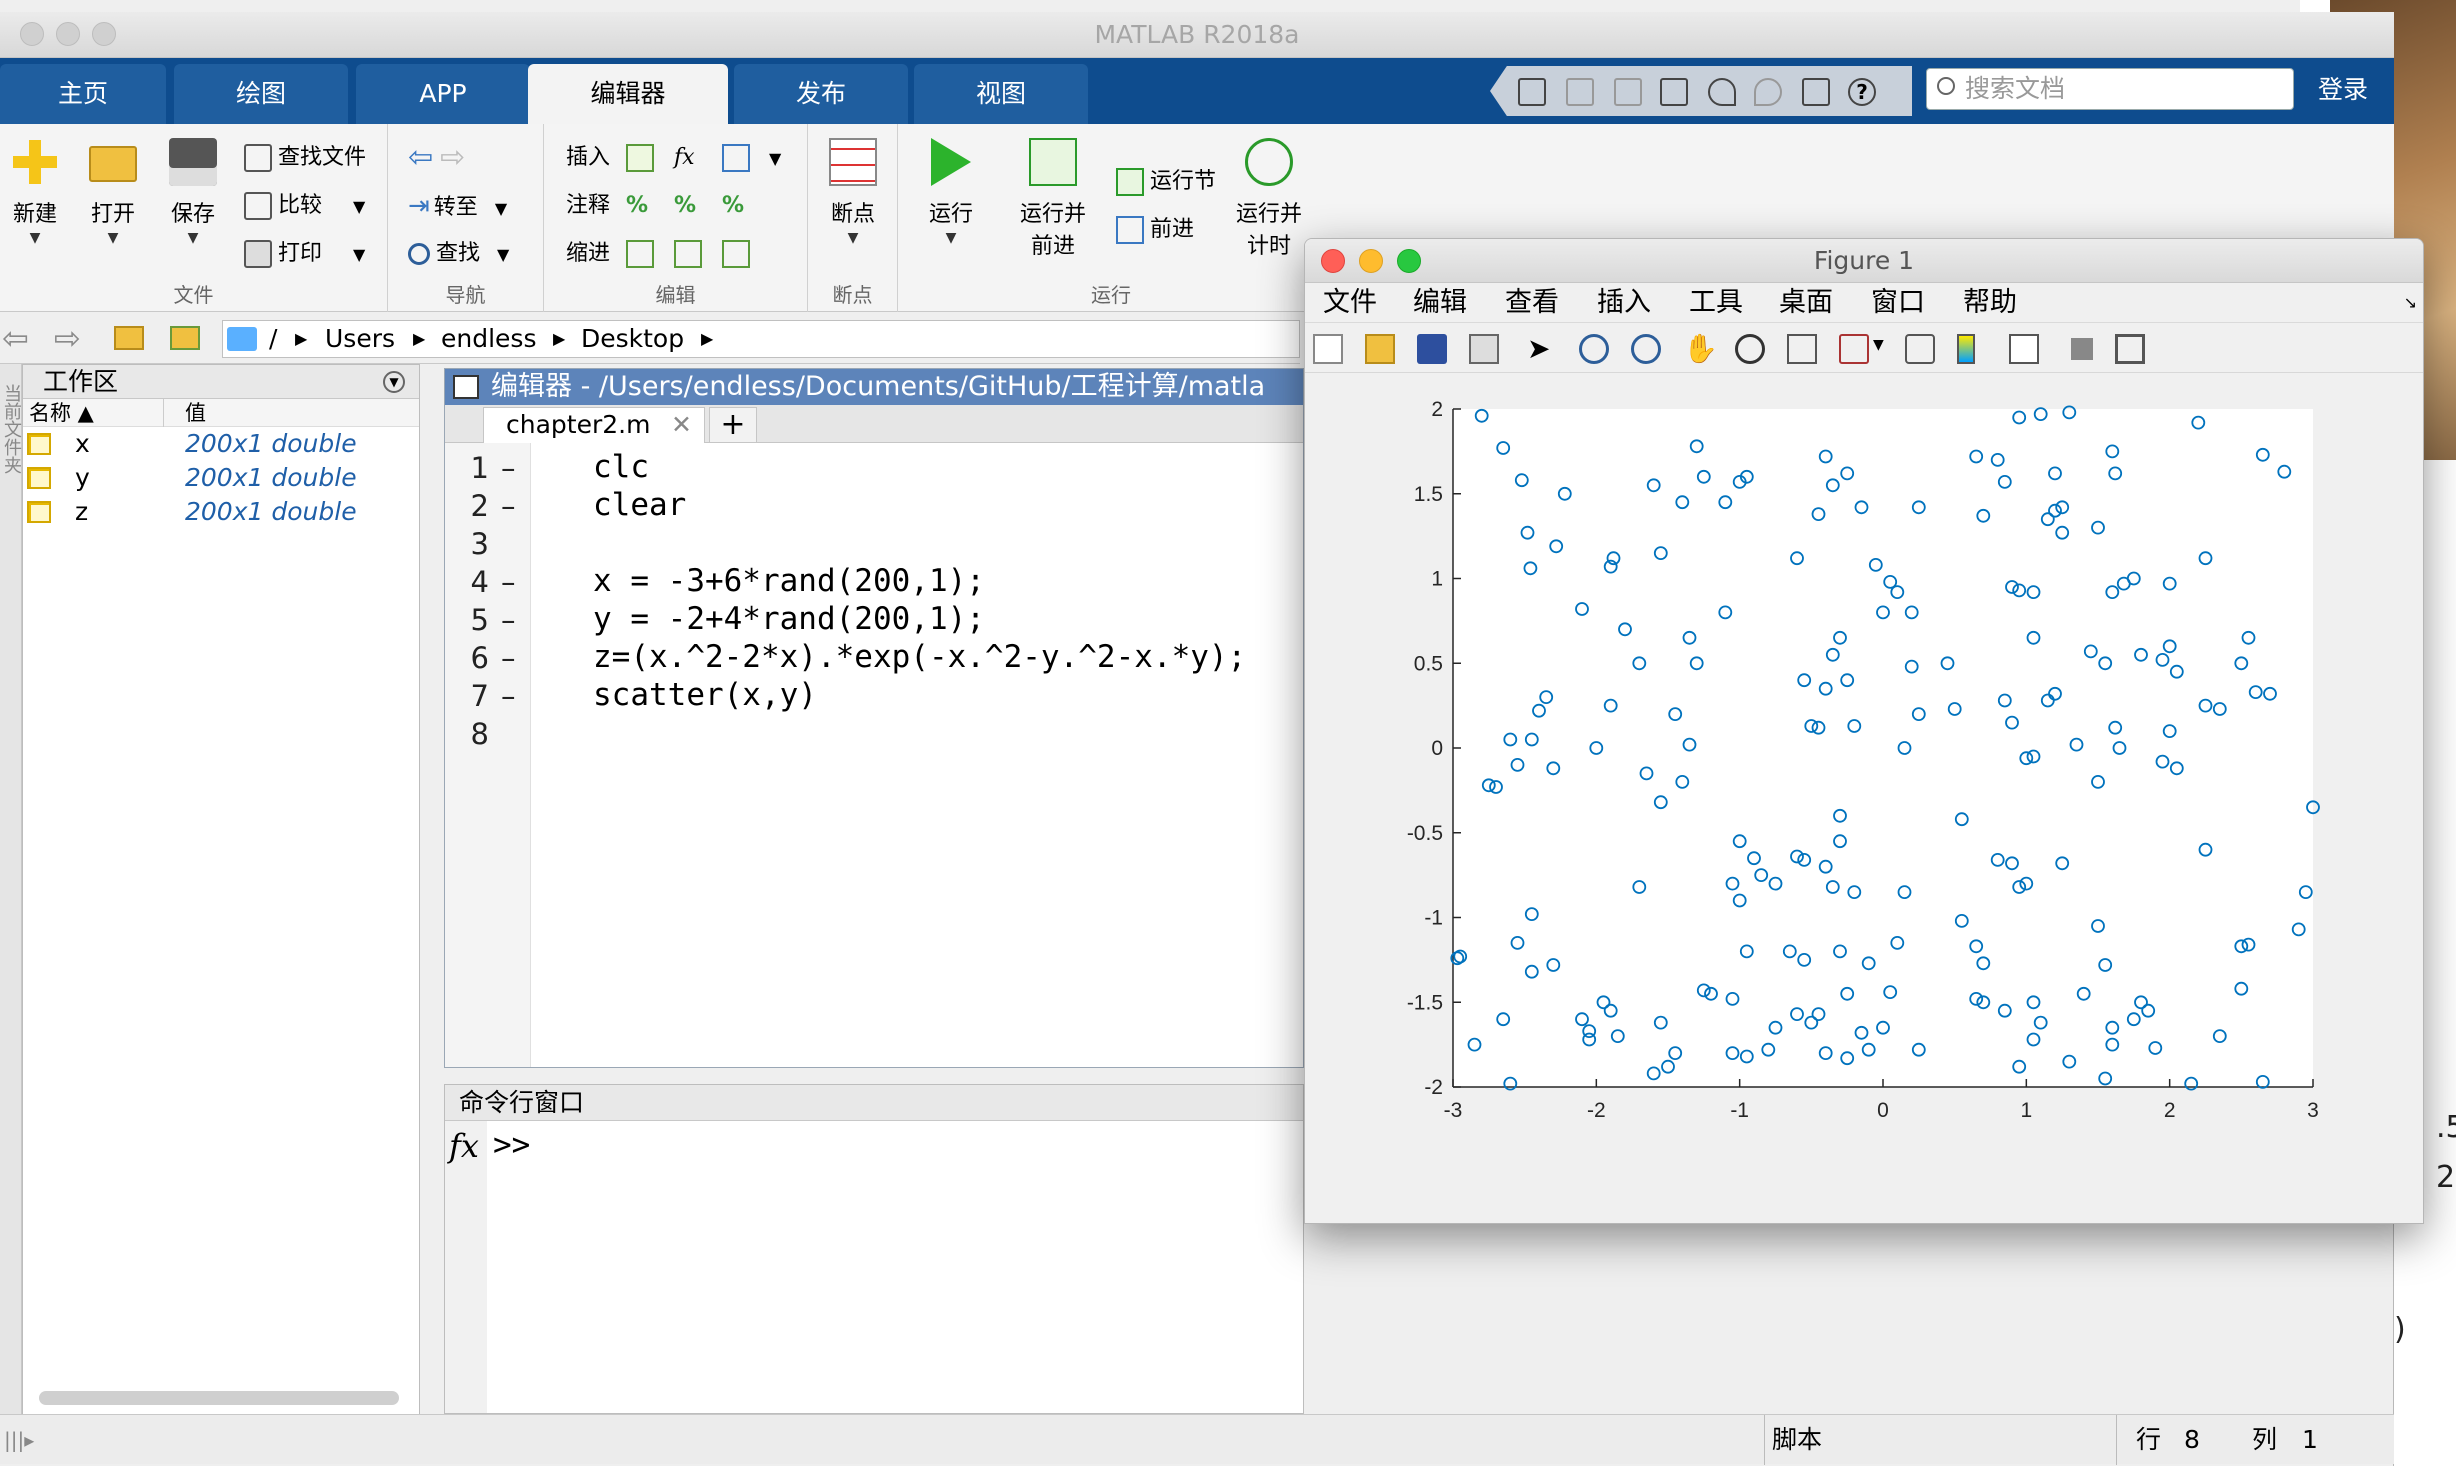 The width and height of the screenshot is (2456, 1466). I want to click on path-segment-desktop: Desktop, so click(633, 338).